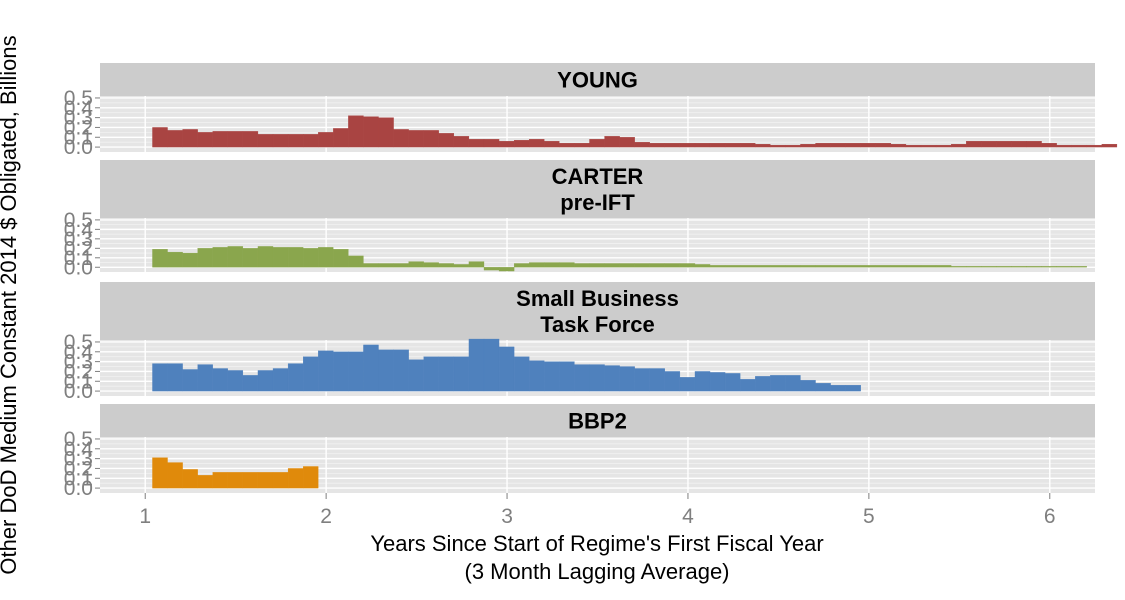 This screenshot has height=600, width=1125. I want to click on panel-3: BBP2 0.00.10.20.30.40.5, so click(579, 452).